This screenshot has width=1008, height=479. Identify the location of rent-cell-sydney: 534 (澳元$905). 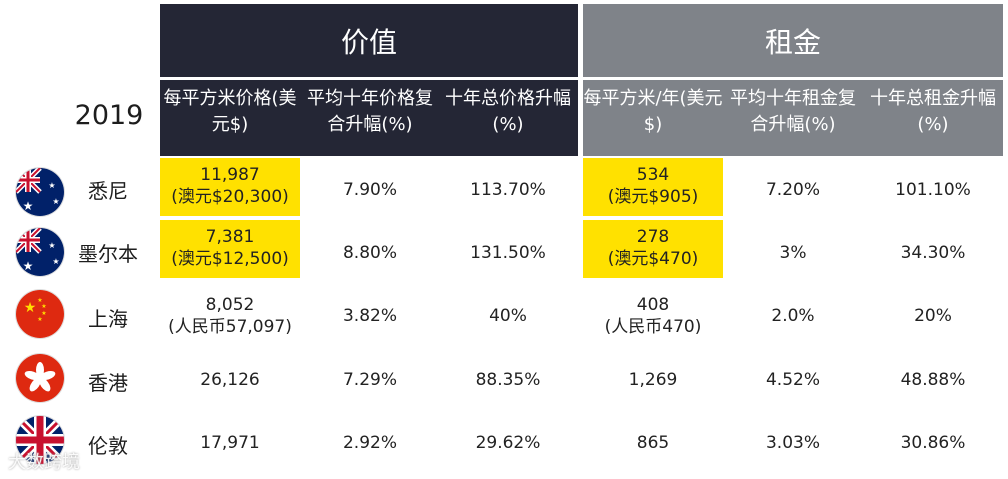
(653, 187).